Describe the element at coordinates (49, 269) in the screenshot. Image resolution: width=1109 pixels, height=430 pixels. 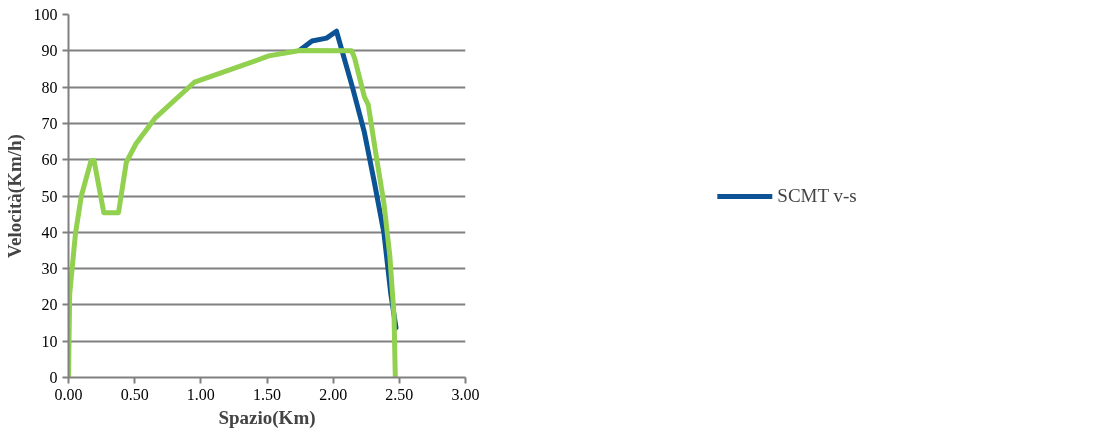
I see `y-tick-label: 30` at that location.